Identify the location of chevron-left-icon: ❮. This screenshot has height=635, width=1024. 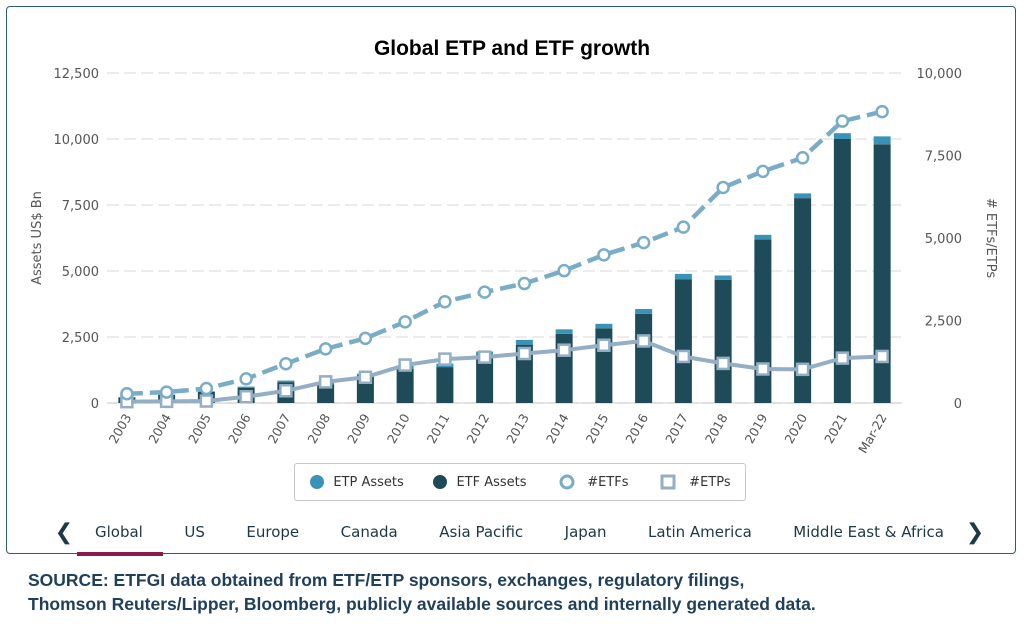
(64, 532).